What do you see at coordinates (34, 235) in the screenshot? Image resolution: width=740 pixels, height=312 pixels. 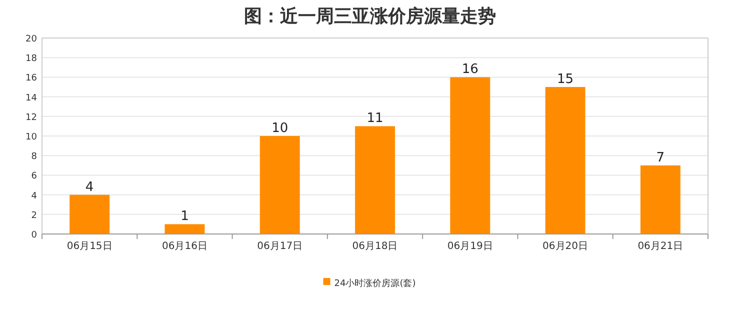 I see `y-tick-label: 0` at bounding box center [34, 235].